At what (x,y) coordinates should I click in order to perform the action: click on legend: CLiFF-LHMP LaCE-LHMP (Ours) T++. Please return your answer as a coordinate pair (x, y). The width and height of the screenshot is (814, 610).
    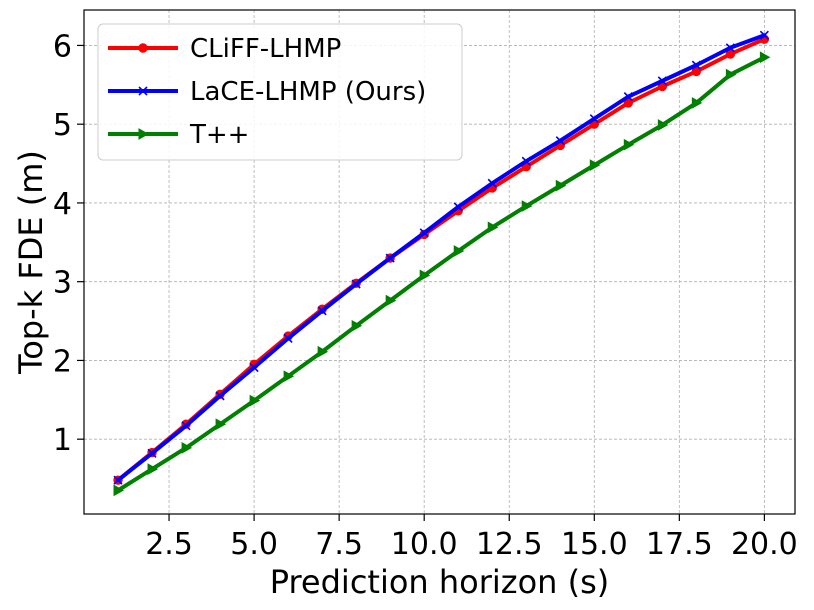
    Looking at the image, I should click on (280, 92).